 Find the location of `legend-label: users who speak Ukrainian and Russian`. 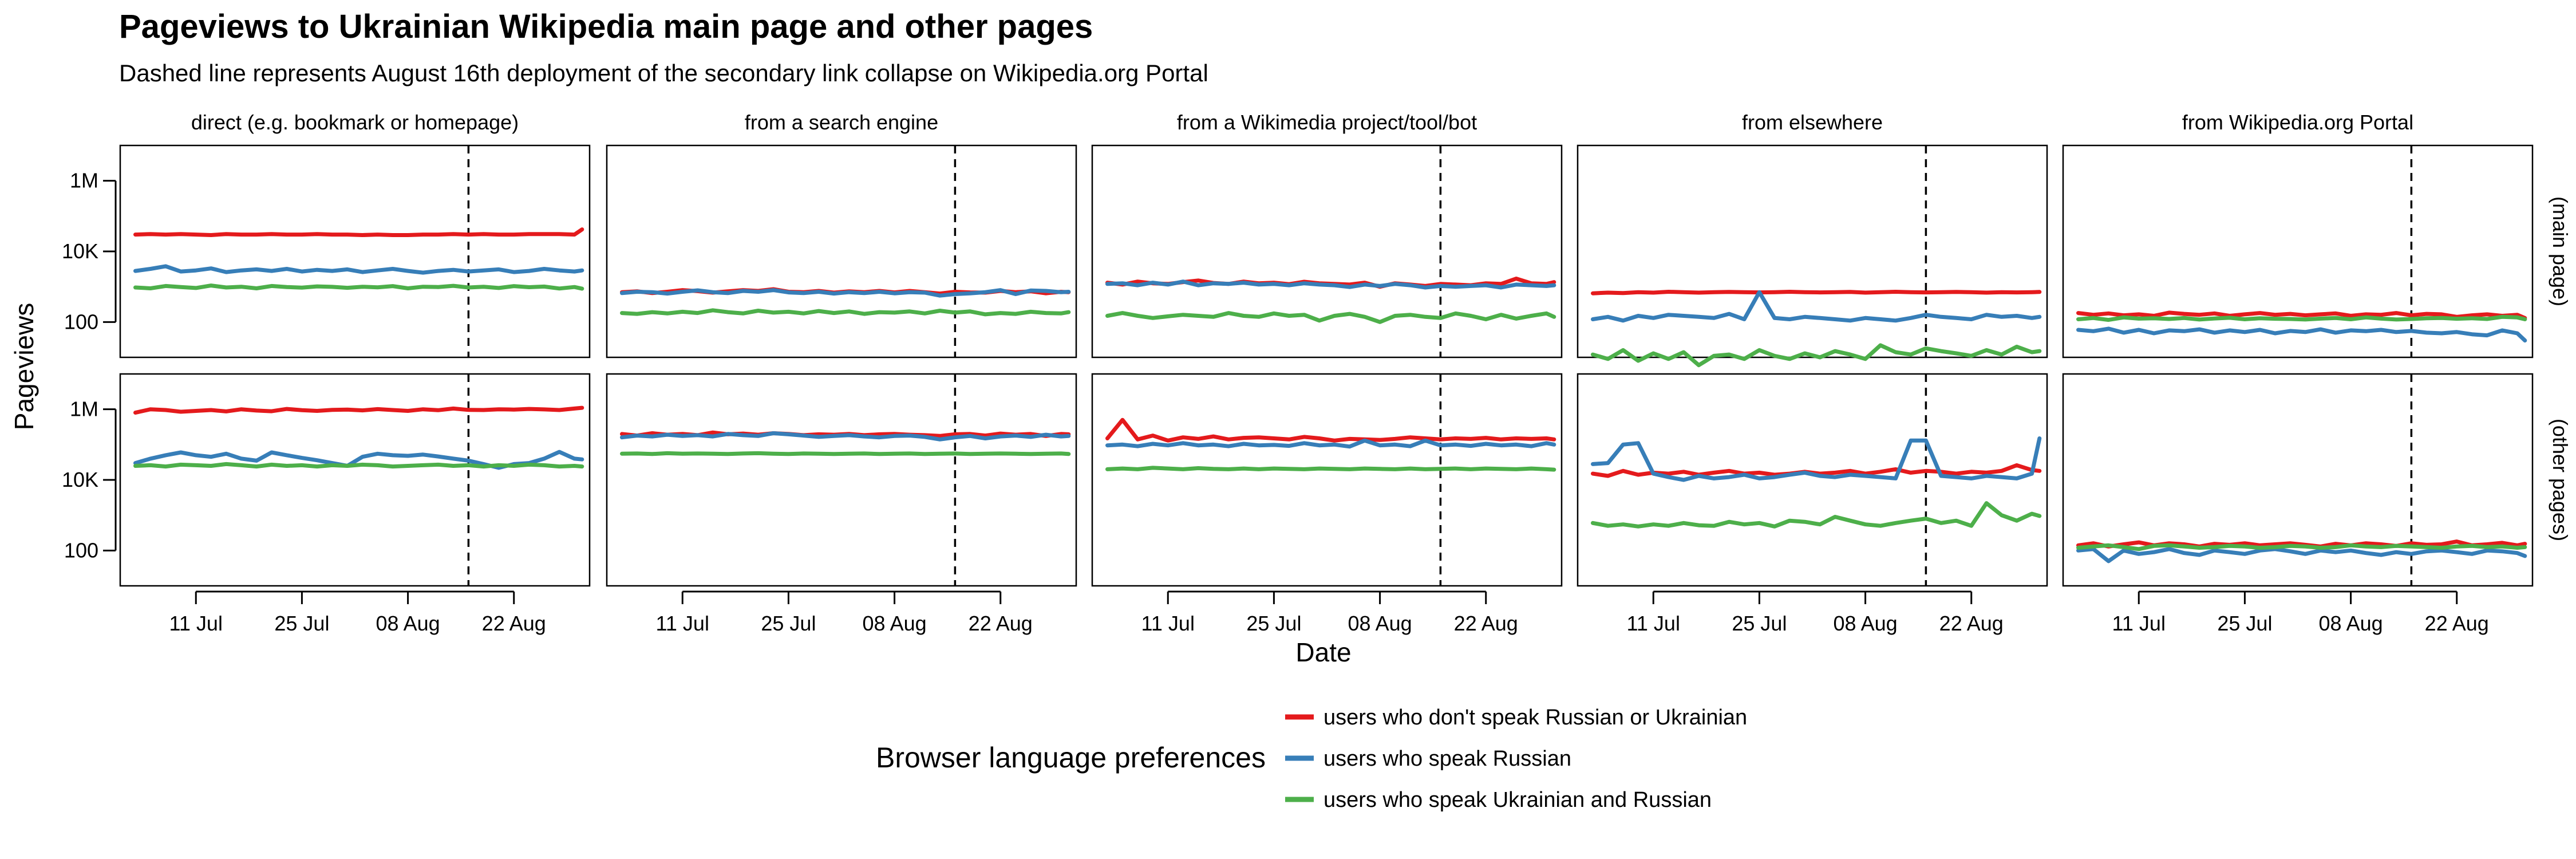

legend-label: users who speak Ukrainian and Russian is located at coordinates (1517, 800).